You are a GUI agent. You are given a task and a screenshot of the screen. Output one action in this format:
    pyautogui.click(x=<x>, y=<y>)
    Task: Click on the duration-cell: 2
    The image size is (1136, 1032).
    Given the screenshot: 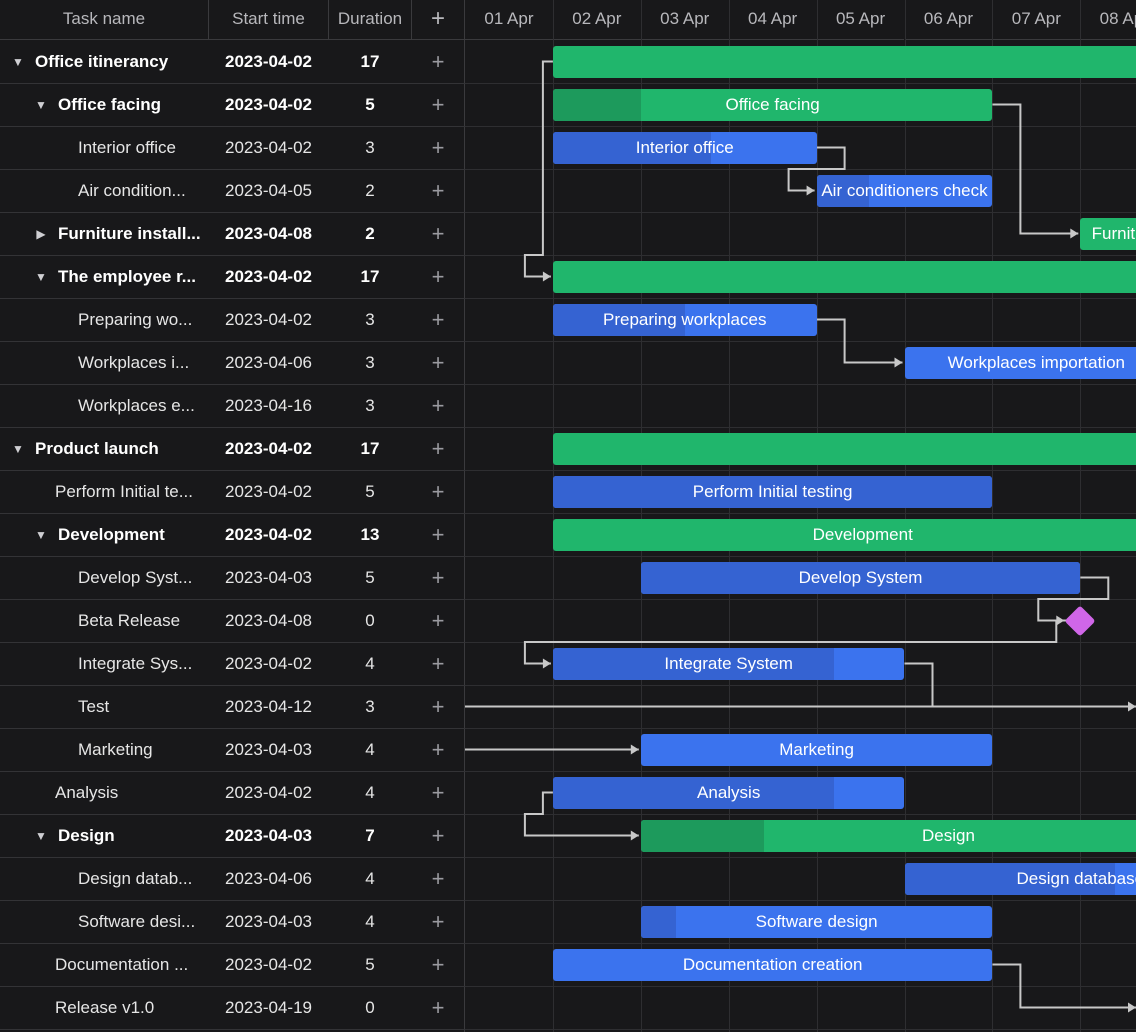 What is the action you would take?
    pyautogui.click(x=370, y=190)
    